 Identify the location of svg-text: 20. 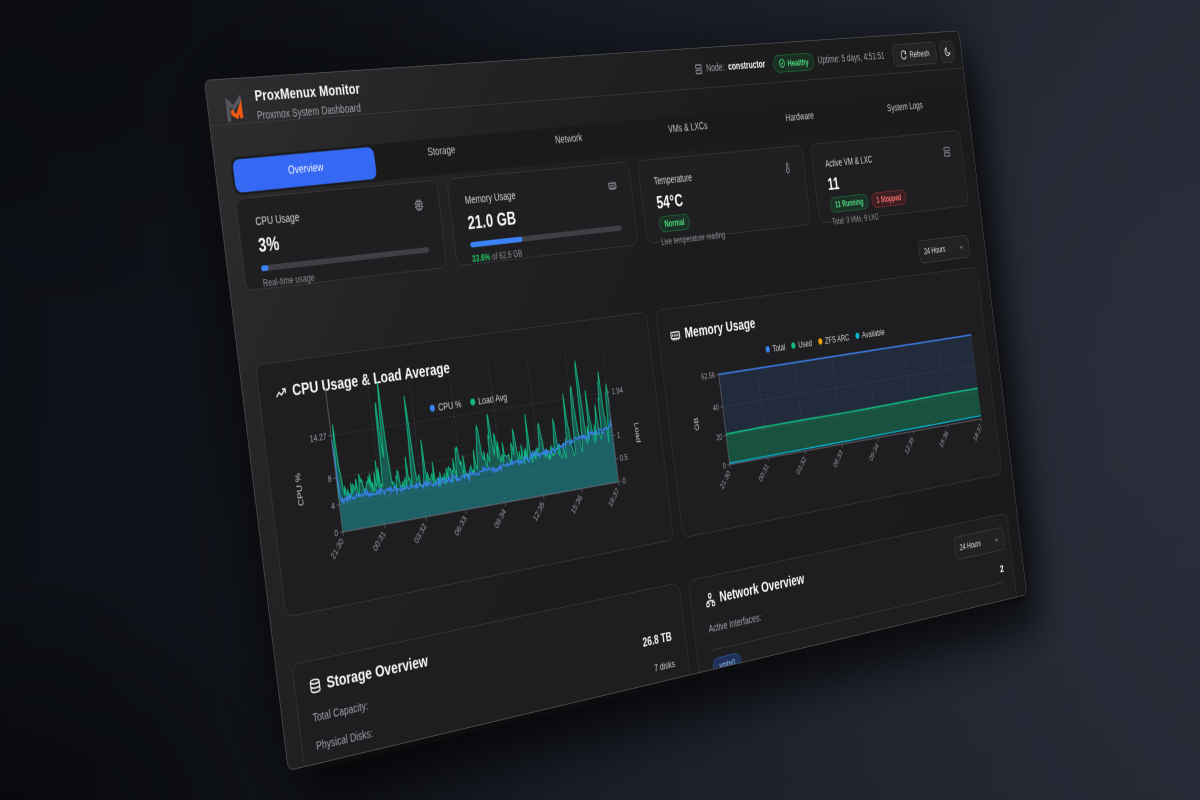
(719, 436).